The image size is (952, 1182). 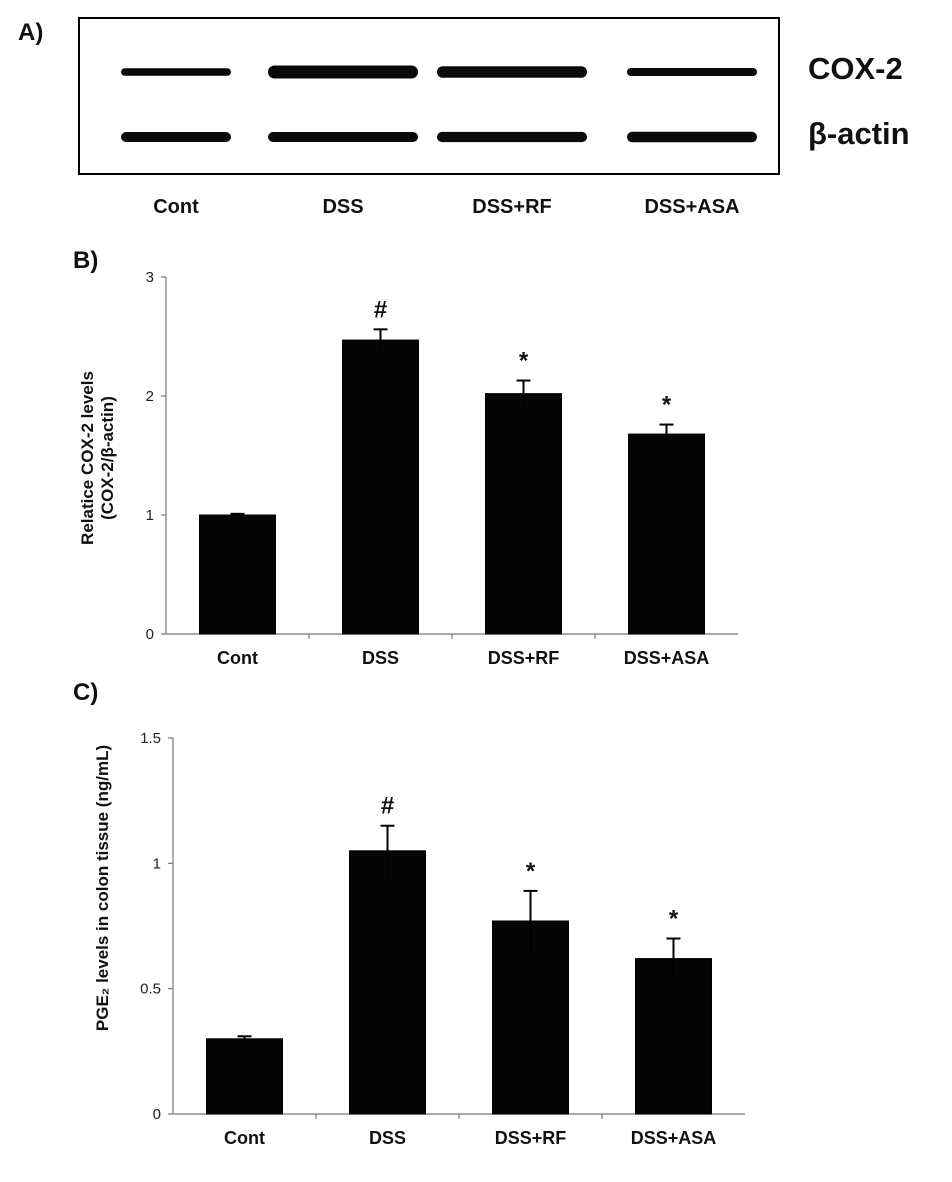 I want to click on blot-bands, so click(x=439, y=104).